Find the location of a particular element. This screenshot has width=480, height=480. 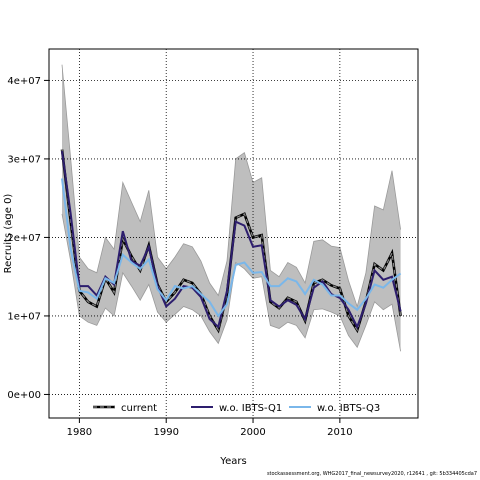

y-axis-title: Recruits (age 0) is located at coordinates (8, 234).